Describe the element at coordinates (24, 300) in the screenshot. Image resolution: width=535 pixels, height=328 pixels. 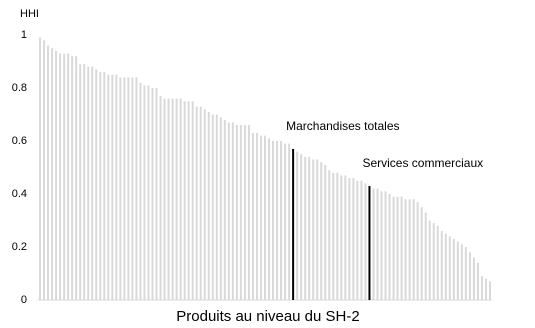
I see `y-tick-label: 0` at that location.